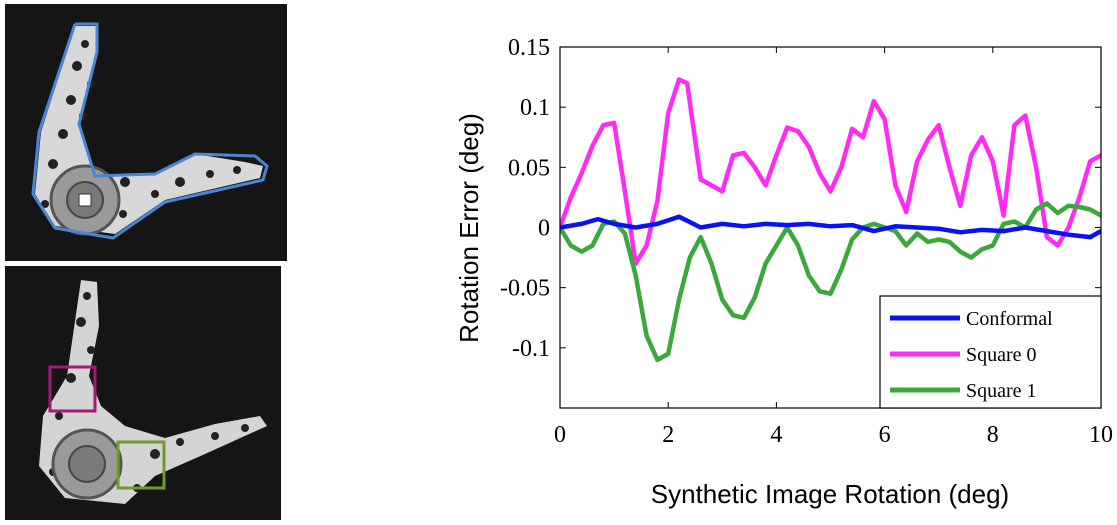 The width and height of the screenshot is (1117, 525). Describe the element at coordinates (830, 227) in the screenshot. I see `series-line-conformal` at that location.